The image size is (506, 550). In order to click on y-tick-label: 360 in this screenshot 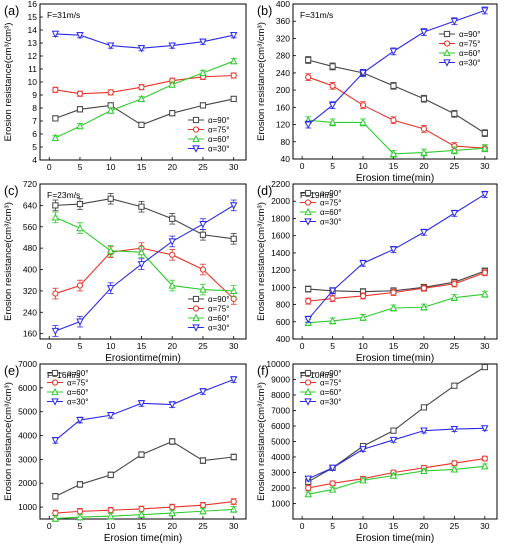, I will do `click(283, 21)`.